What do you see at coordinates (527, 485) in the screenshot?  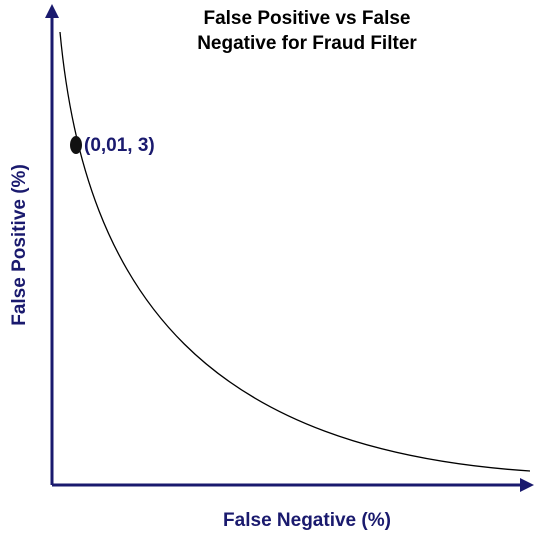 I see `x-axis-arrow` at bounding box center [527, 485].